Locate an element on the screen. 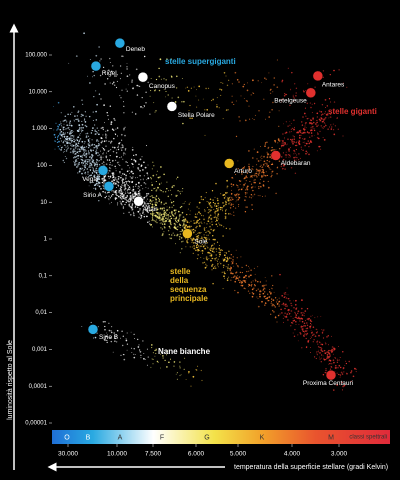 This screenshot has width=400, height=480. star-label: Betelgeuse is located at coordinates (290, 101).